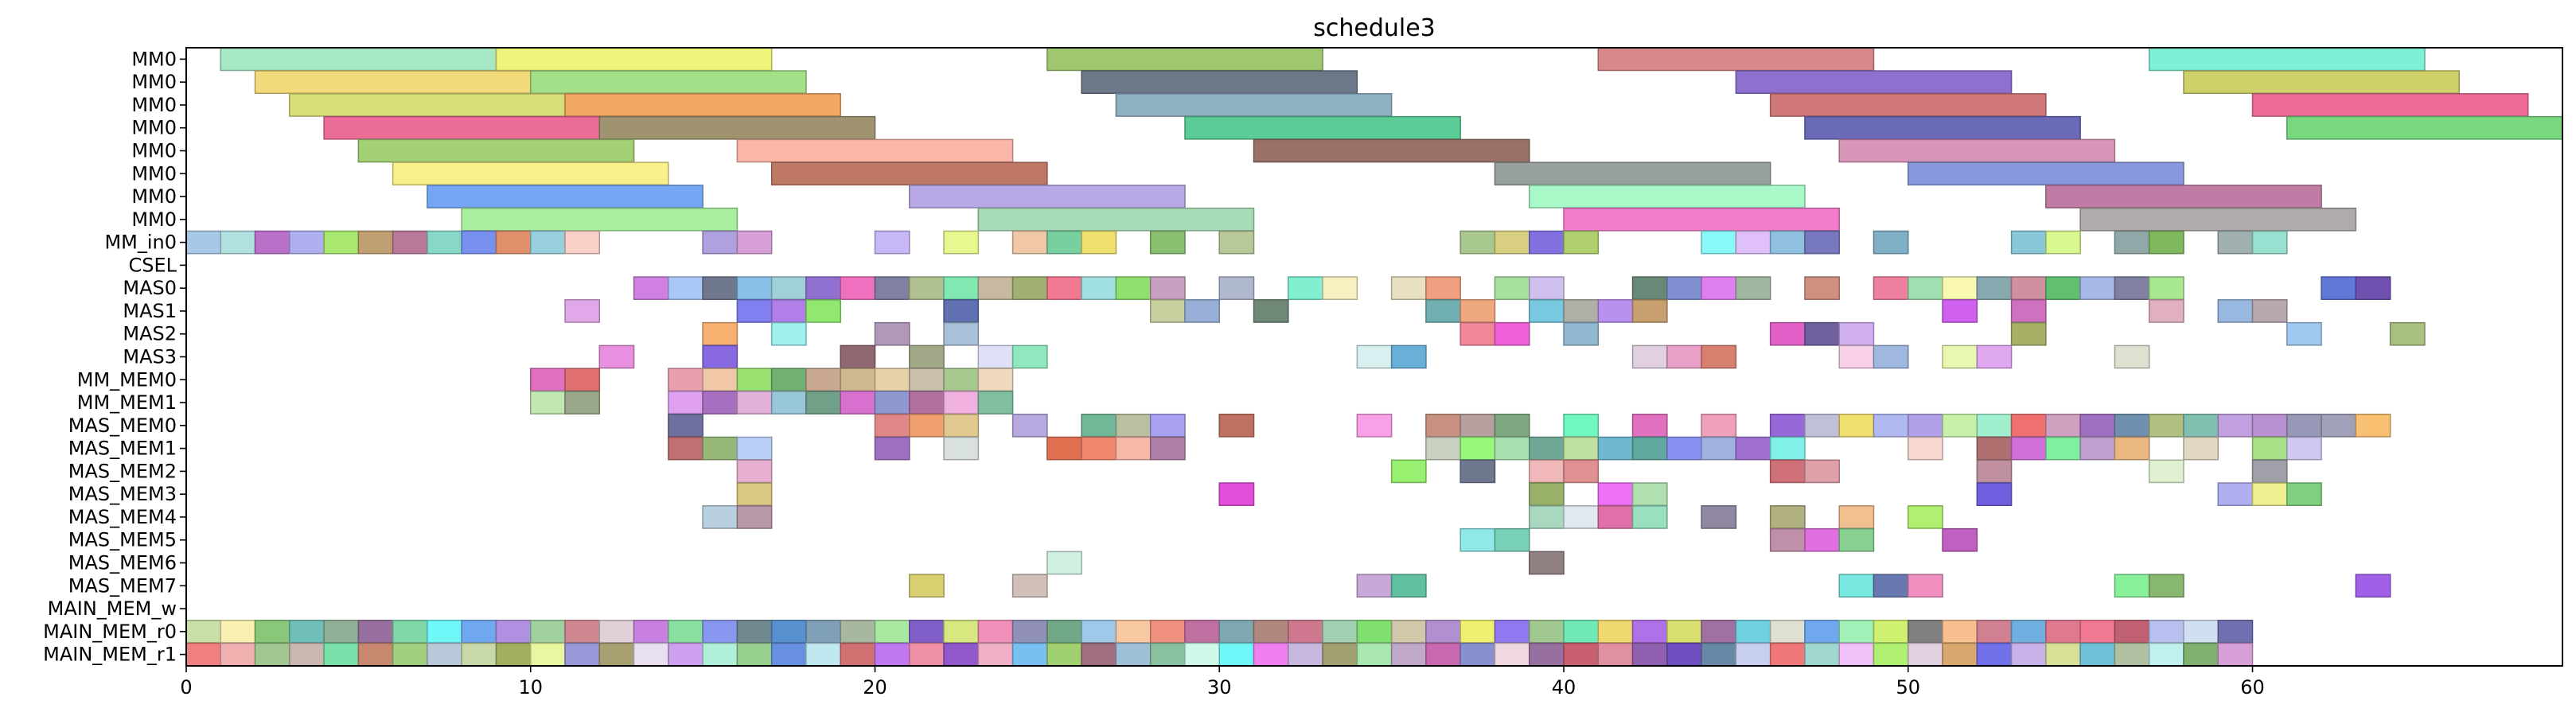 The height and width of the screenshot is (716, 2576). I want to click on y-tick-label: MM0, so click(154, 82).